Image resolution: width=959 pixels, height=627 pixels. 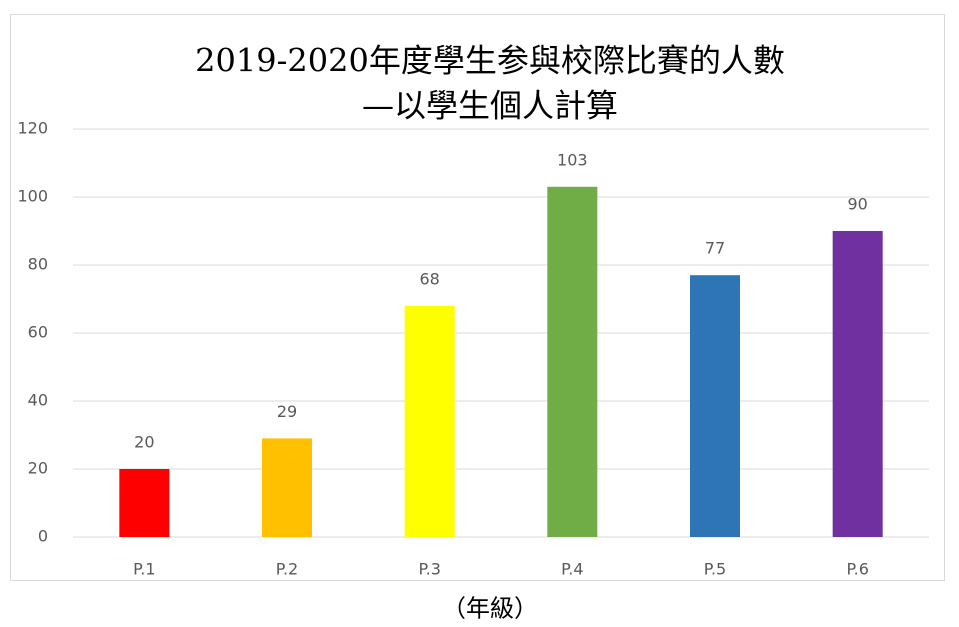 What do you see at coordinates (38, 400) in the screenshot?
I see `y-tick-label: 40` at bounding box center [38, 400].